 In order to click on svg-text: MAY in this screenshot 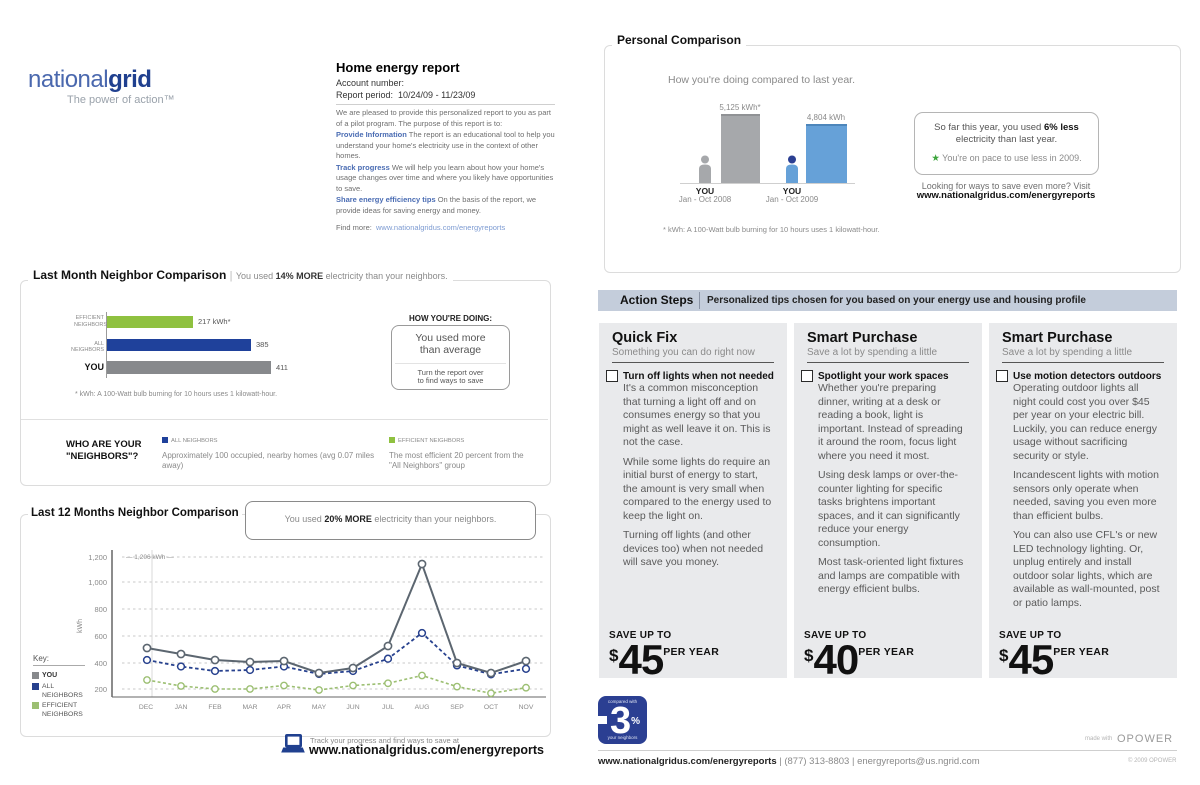, I will do `click(319, 707)`.